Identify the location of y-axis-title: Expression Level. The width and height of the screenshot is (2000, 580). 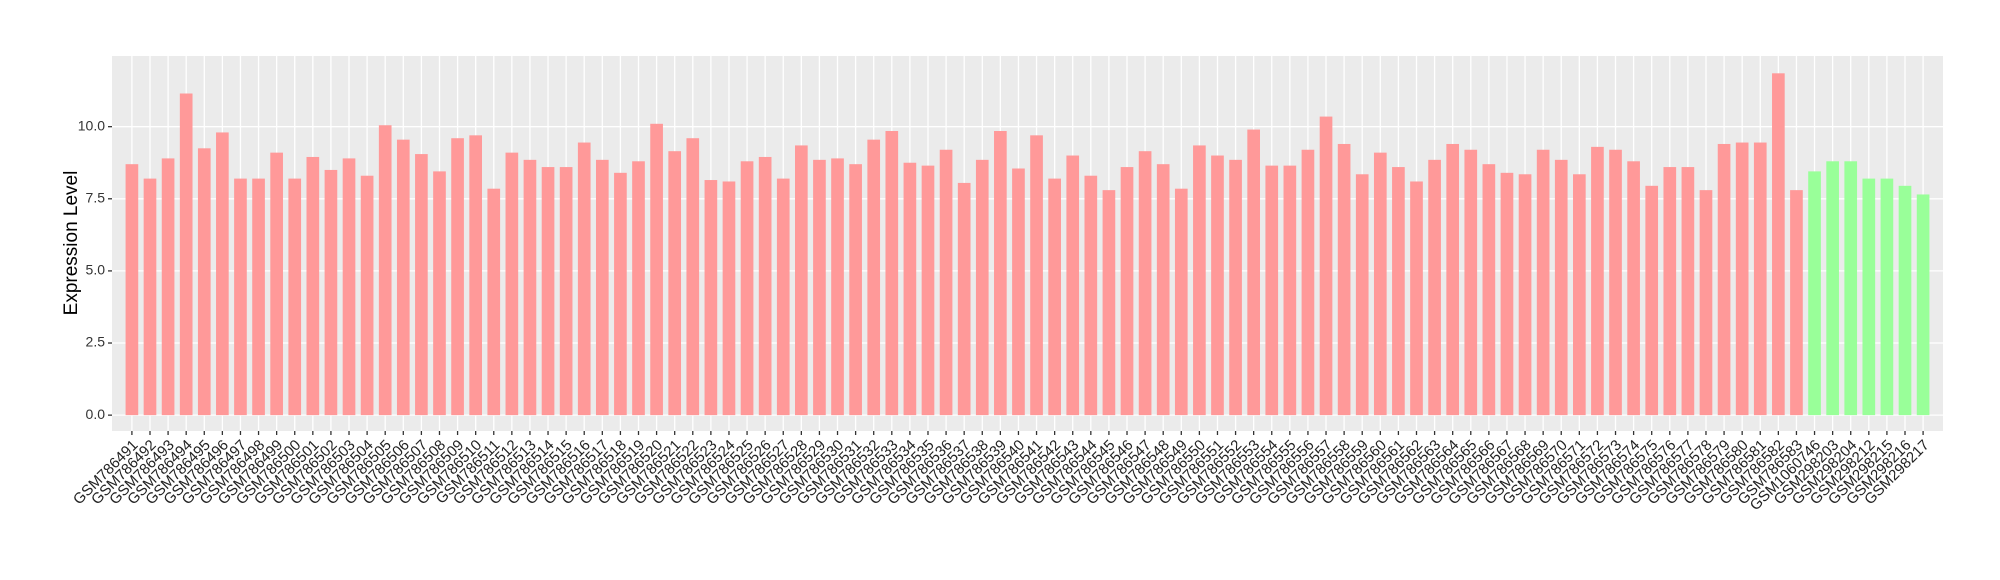
(71, 243).